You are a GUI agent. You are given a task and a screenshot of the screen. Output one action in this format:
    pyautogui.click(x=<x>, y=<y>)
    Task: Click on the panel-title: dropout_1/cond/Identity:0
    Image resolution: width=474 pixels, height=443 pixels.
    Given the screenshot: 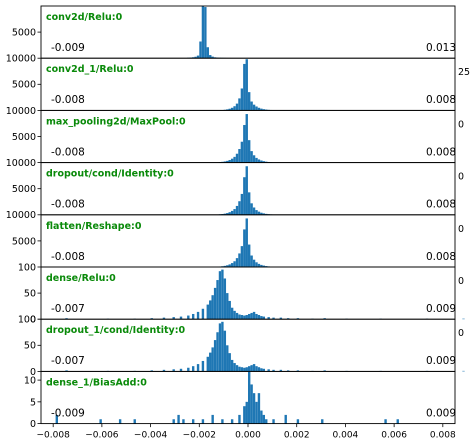 What is the action you would take?
    pyautogui.click(x=116, y=330)
    